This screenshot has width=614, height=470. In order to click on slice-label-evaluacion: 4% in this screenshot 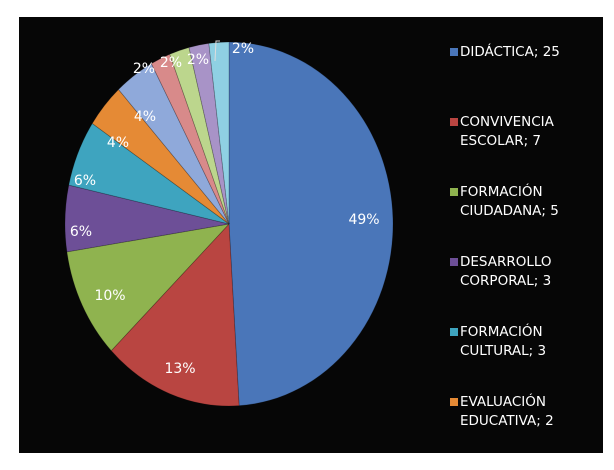, I will do `click(118, 143)`.